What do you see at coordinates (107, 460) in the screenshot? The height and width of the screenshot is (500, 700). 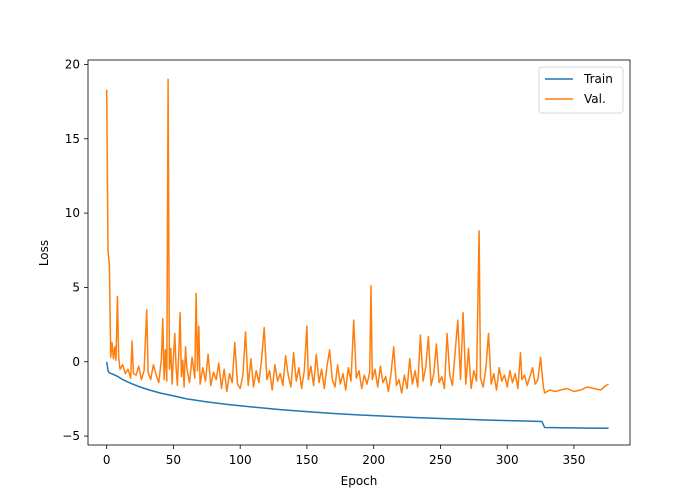 I see `x-tick-label: 0` at bounding box center [107, 460].